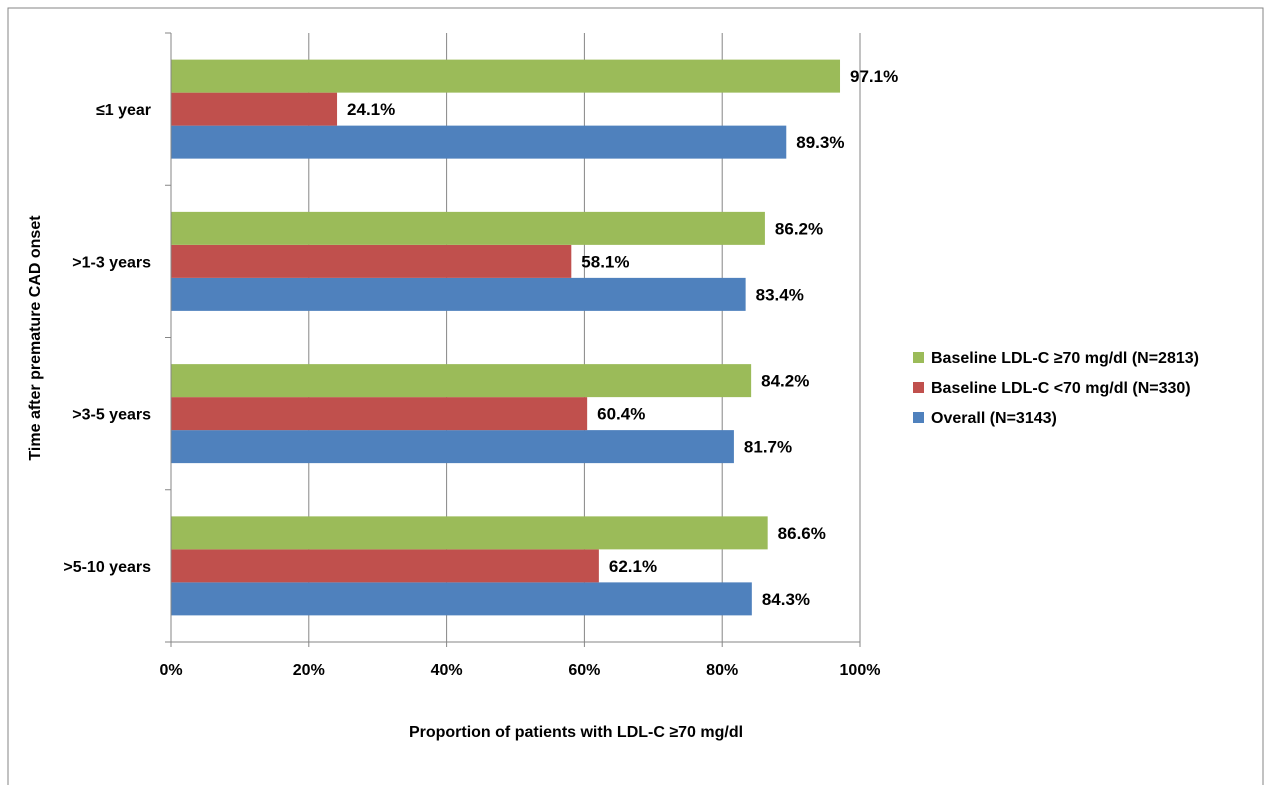  Describe the element at coordinates (802, 533) in the screenshot. I see `data-label: 86.6%` at that location.